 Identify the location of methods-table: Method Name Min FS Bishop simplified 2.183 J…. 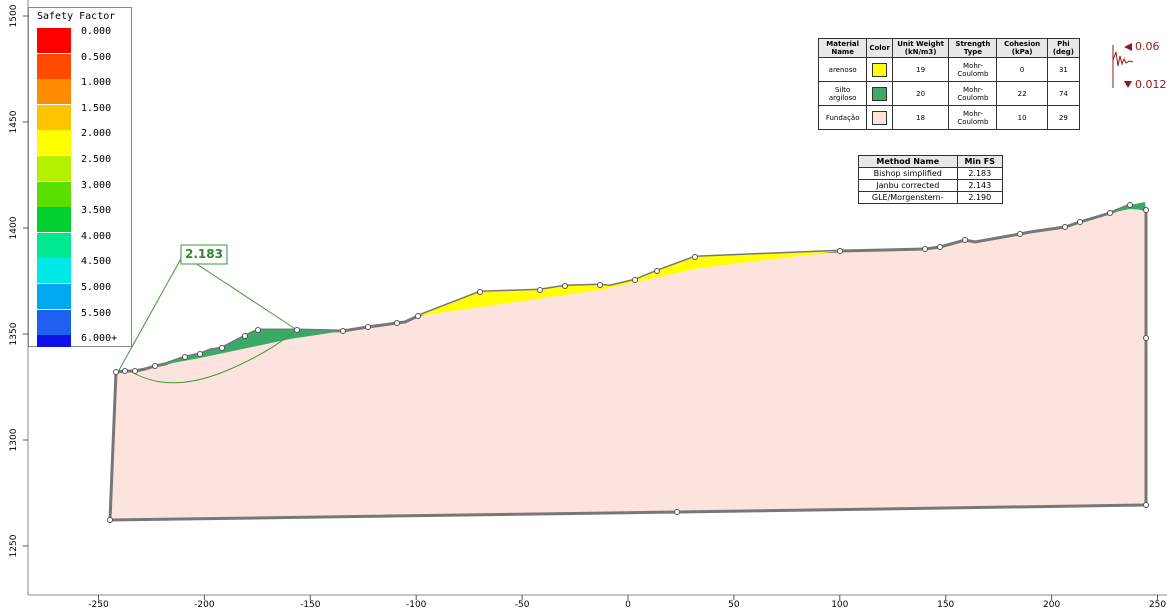
(931, 179).